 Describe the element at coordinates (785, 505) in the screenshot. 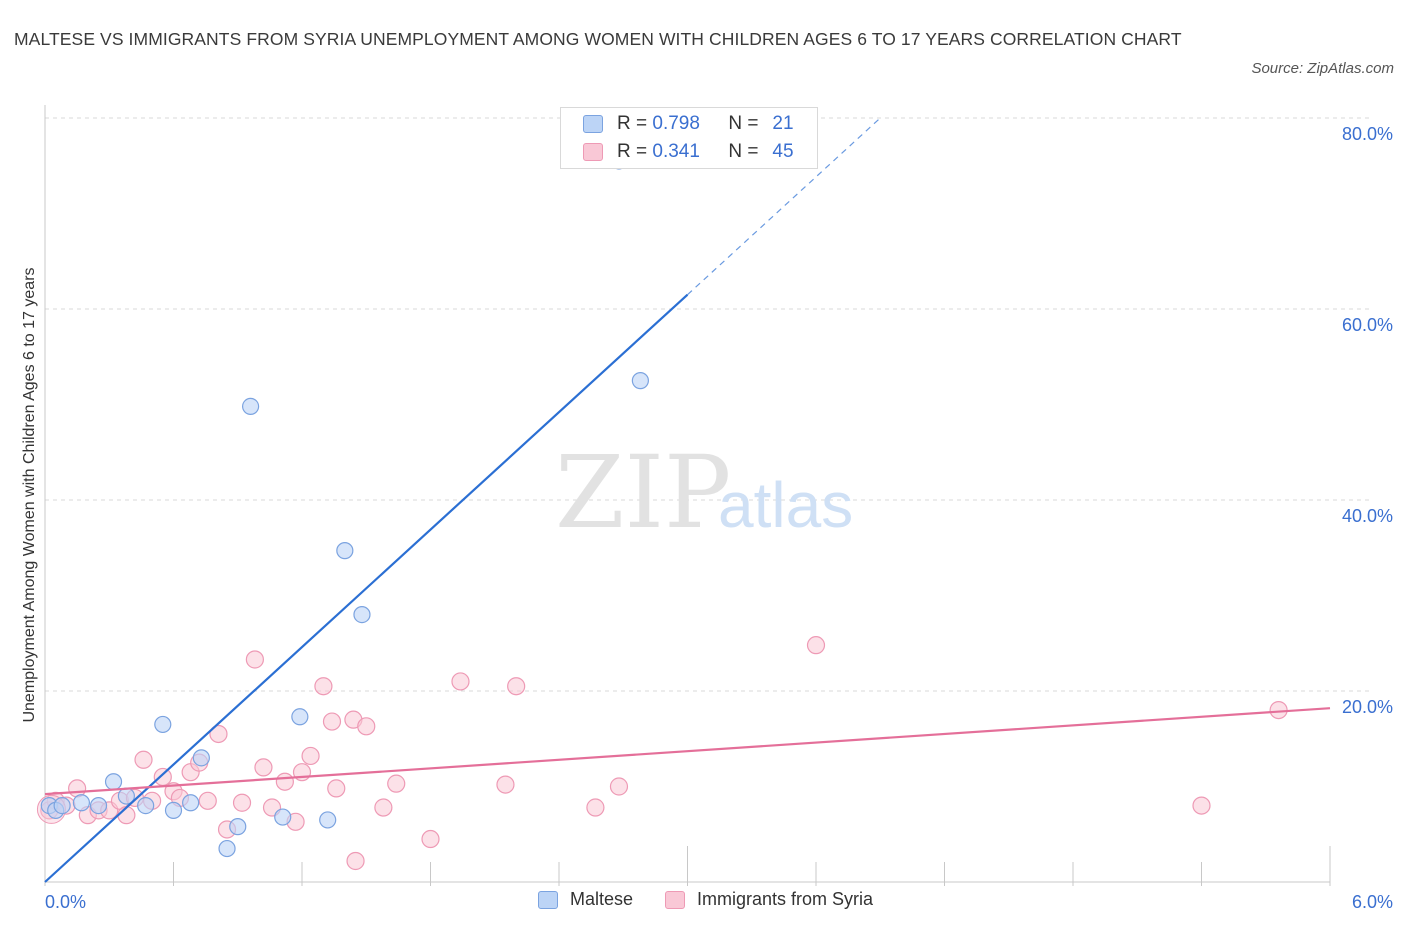

I see `watermark-atlas: atlas` at that location.